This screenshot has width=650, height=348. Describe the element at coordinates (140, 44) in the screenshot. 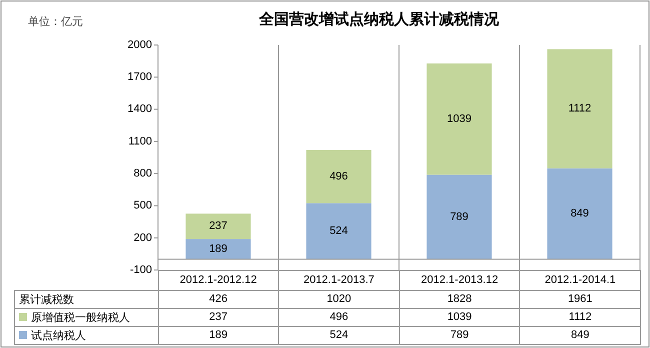

I see `y-tick-label: 2000` at that location.